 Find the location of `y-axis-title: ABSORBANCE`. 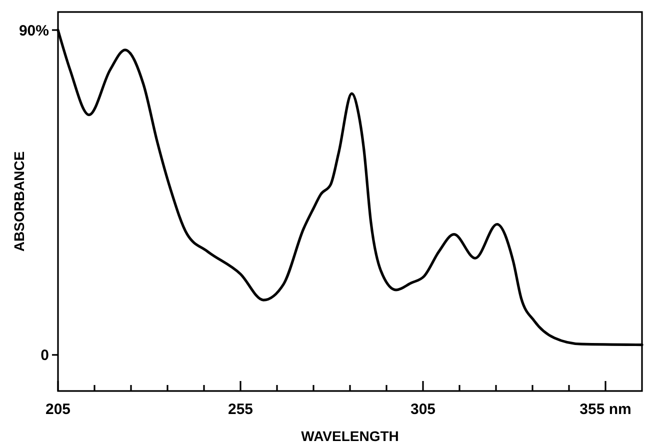

y-axis-title: ABSORBANCE is located at coordinates (19, 201).